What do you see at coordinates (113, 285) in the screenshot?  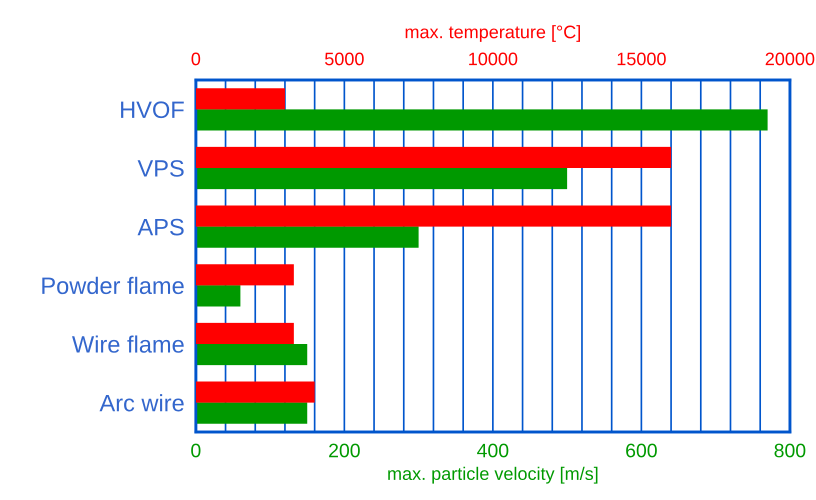 I see `y-tick-label: Powder flame` at bounding box center [113, 285].